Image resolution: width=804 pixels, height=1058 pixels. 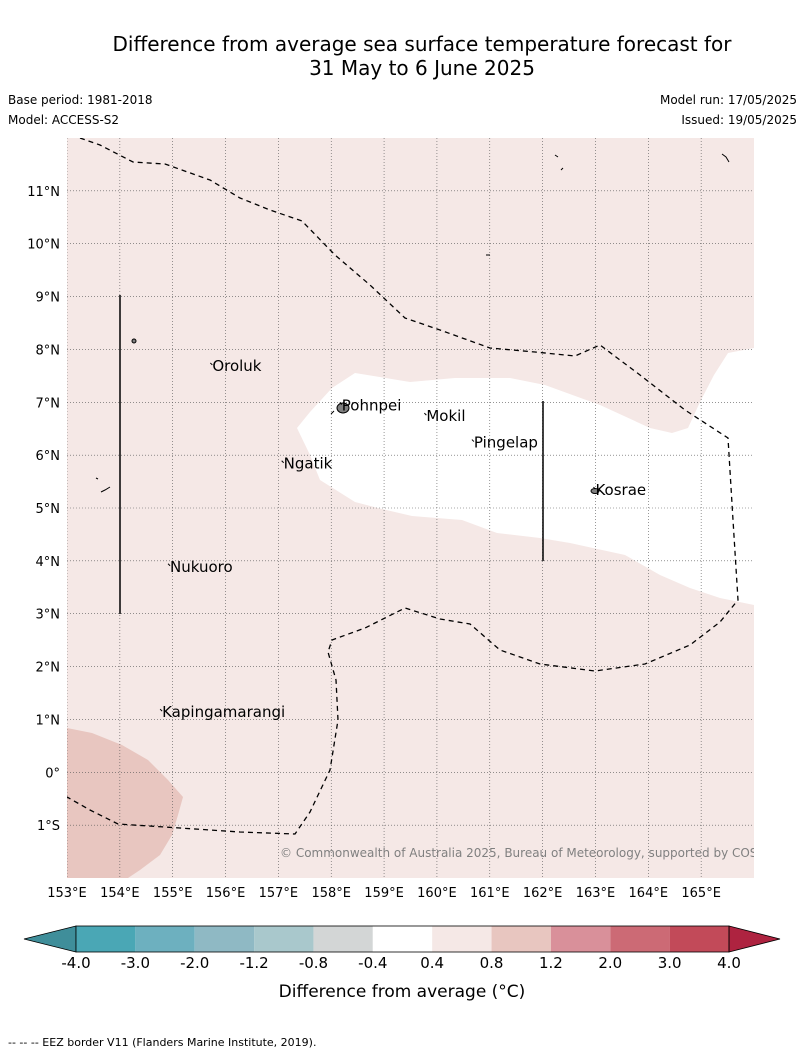 What do you see at coordinates (670, 963) in the screenshot?
I see `colorbar-tick-label: 3.0` at bounding box center [670, 963].